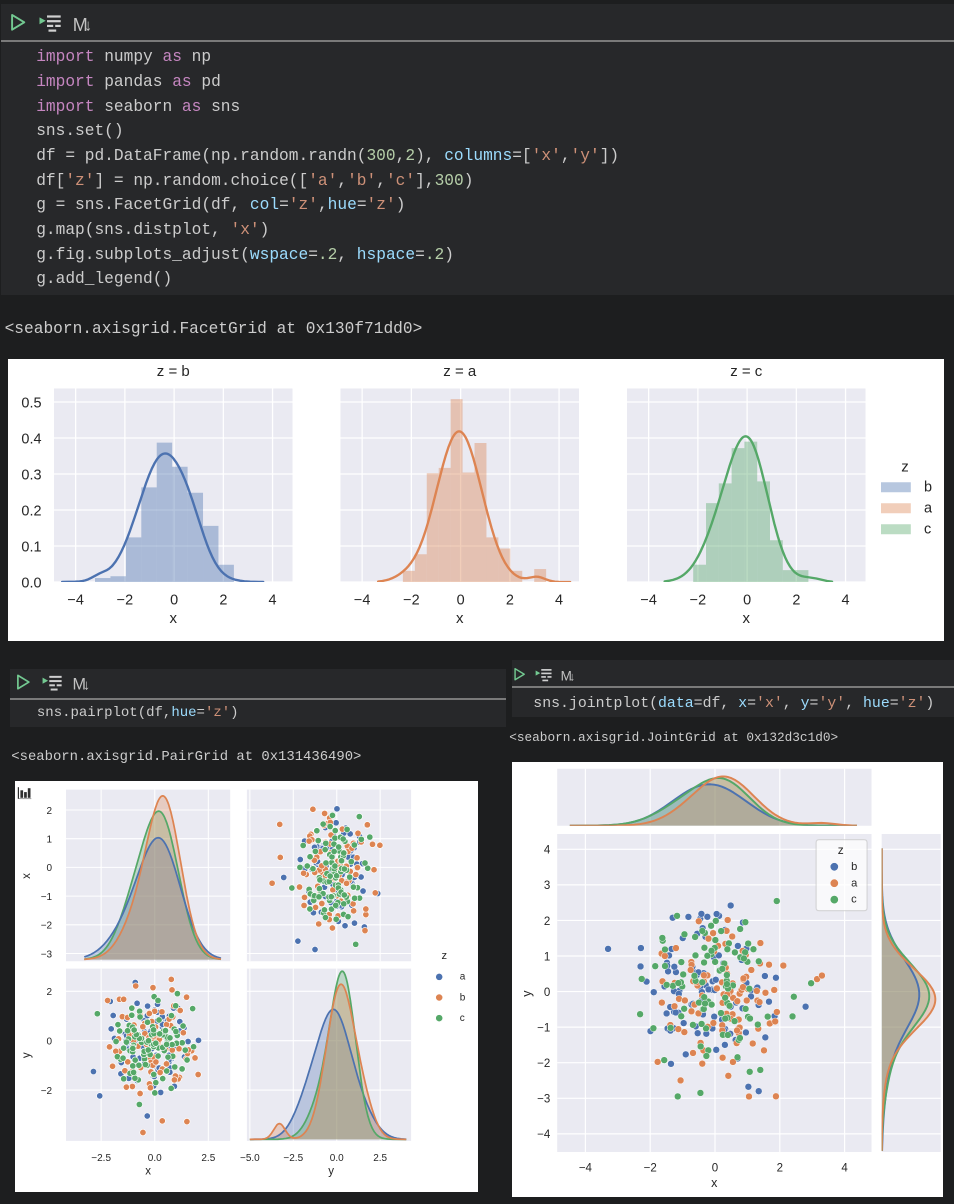  Describe the element at coordinates (31, 439) in the screenshot. I see `svg-text: 0.4` at that location.